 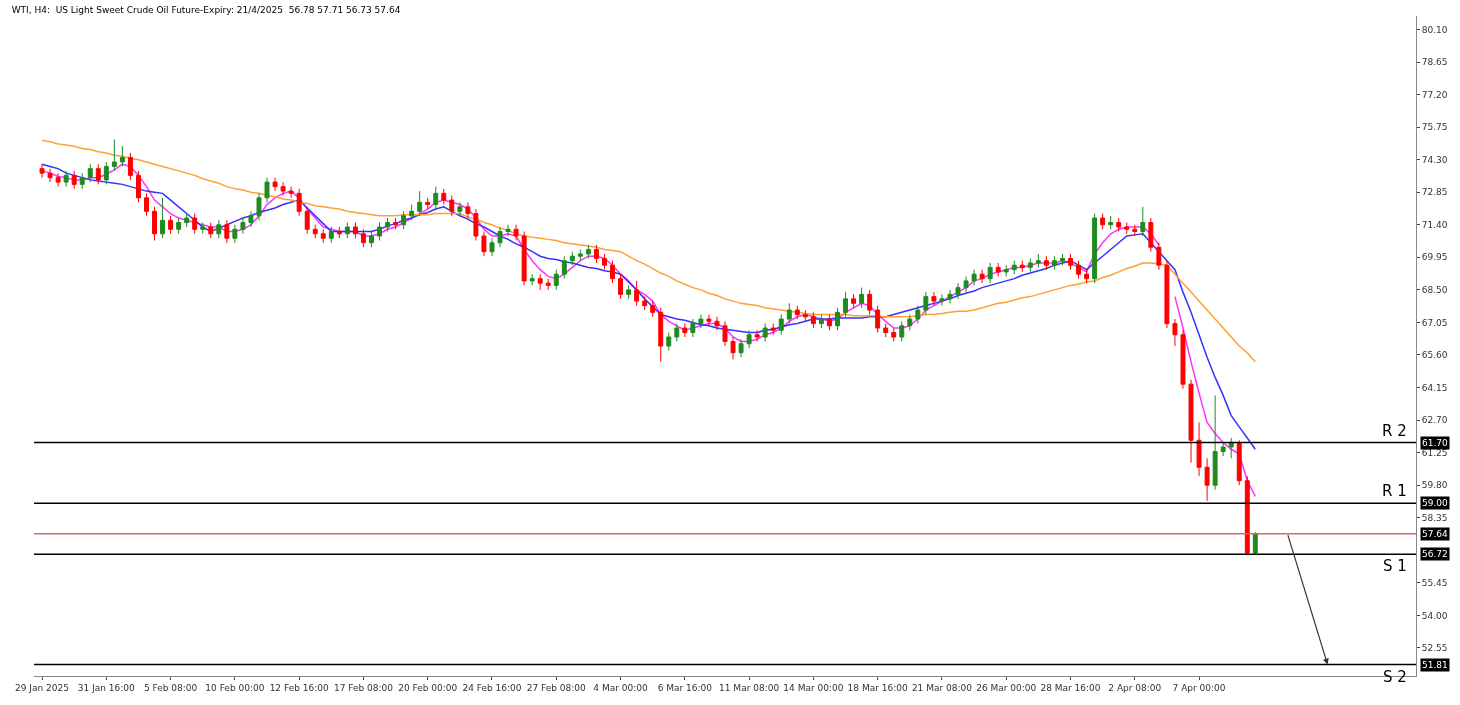 I want to click on y-tick-label: 78.65, so click(x=1434, y=62).